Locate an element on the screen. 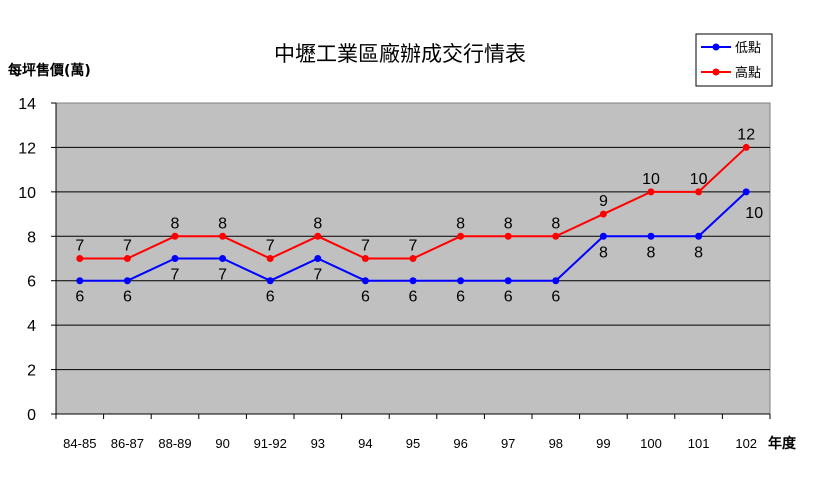 This screenshot has height=478, width=822. y-tick-label: 6 is located at coordinates (31, 282).